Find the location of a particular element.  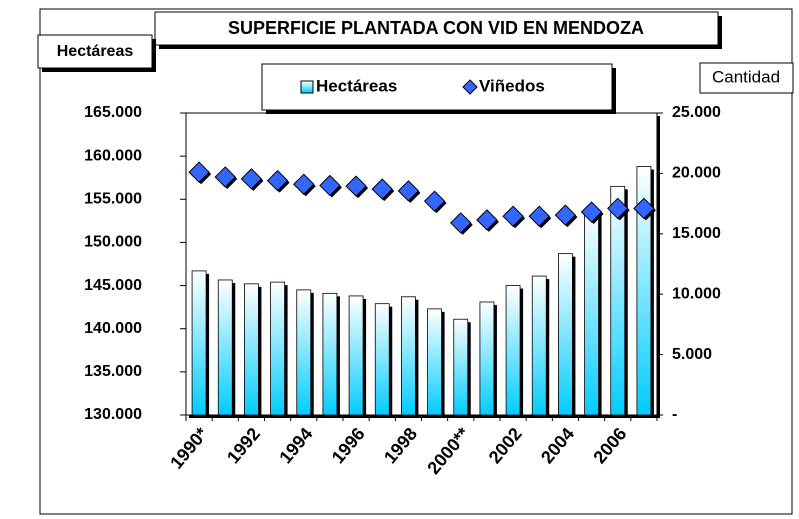

y-tick-label: 135.000 is located at coordinates (113, 371).